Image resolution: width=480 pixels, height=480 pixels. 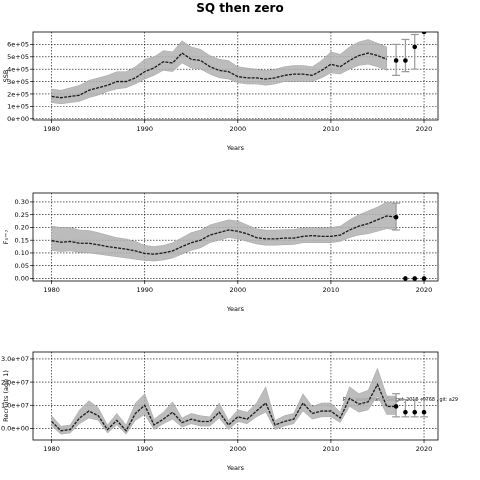 What do you see at coordinates (224, 407) in the screenshot?
I see `recruits-median-line` at bounding box center [224, 407].